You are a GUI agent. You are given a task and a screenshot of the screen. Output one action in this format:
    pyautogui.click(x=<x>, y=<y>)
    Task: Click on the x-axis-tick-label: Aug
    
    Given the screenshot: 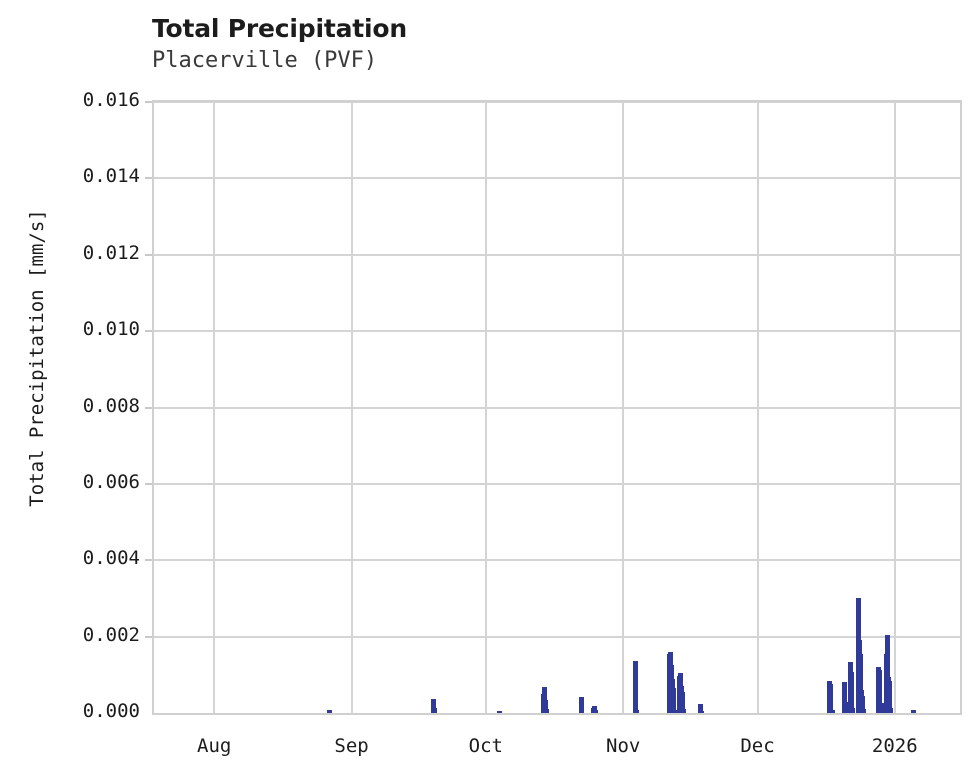 What is the action you would take?
    pyautogui.click(x=214, y=746)
    